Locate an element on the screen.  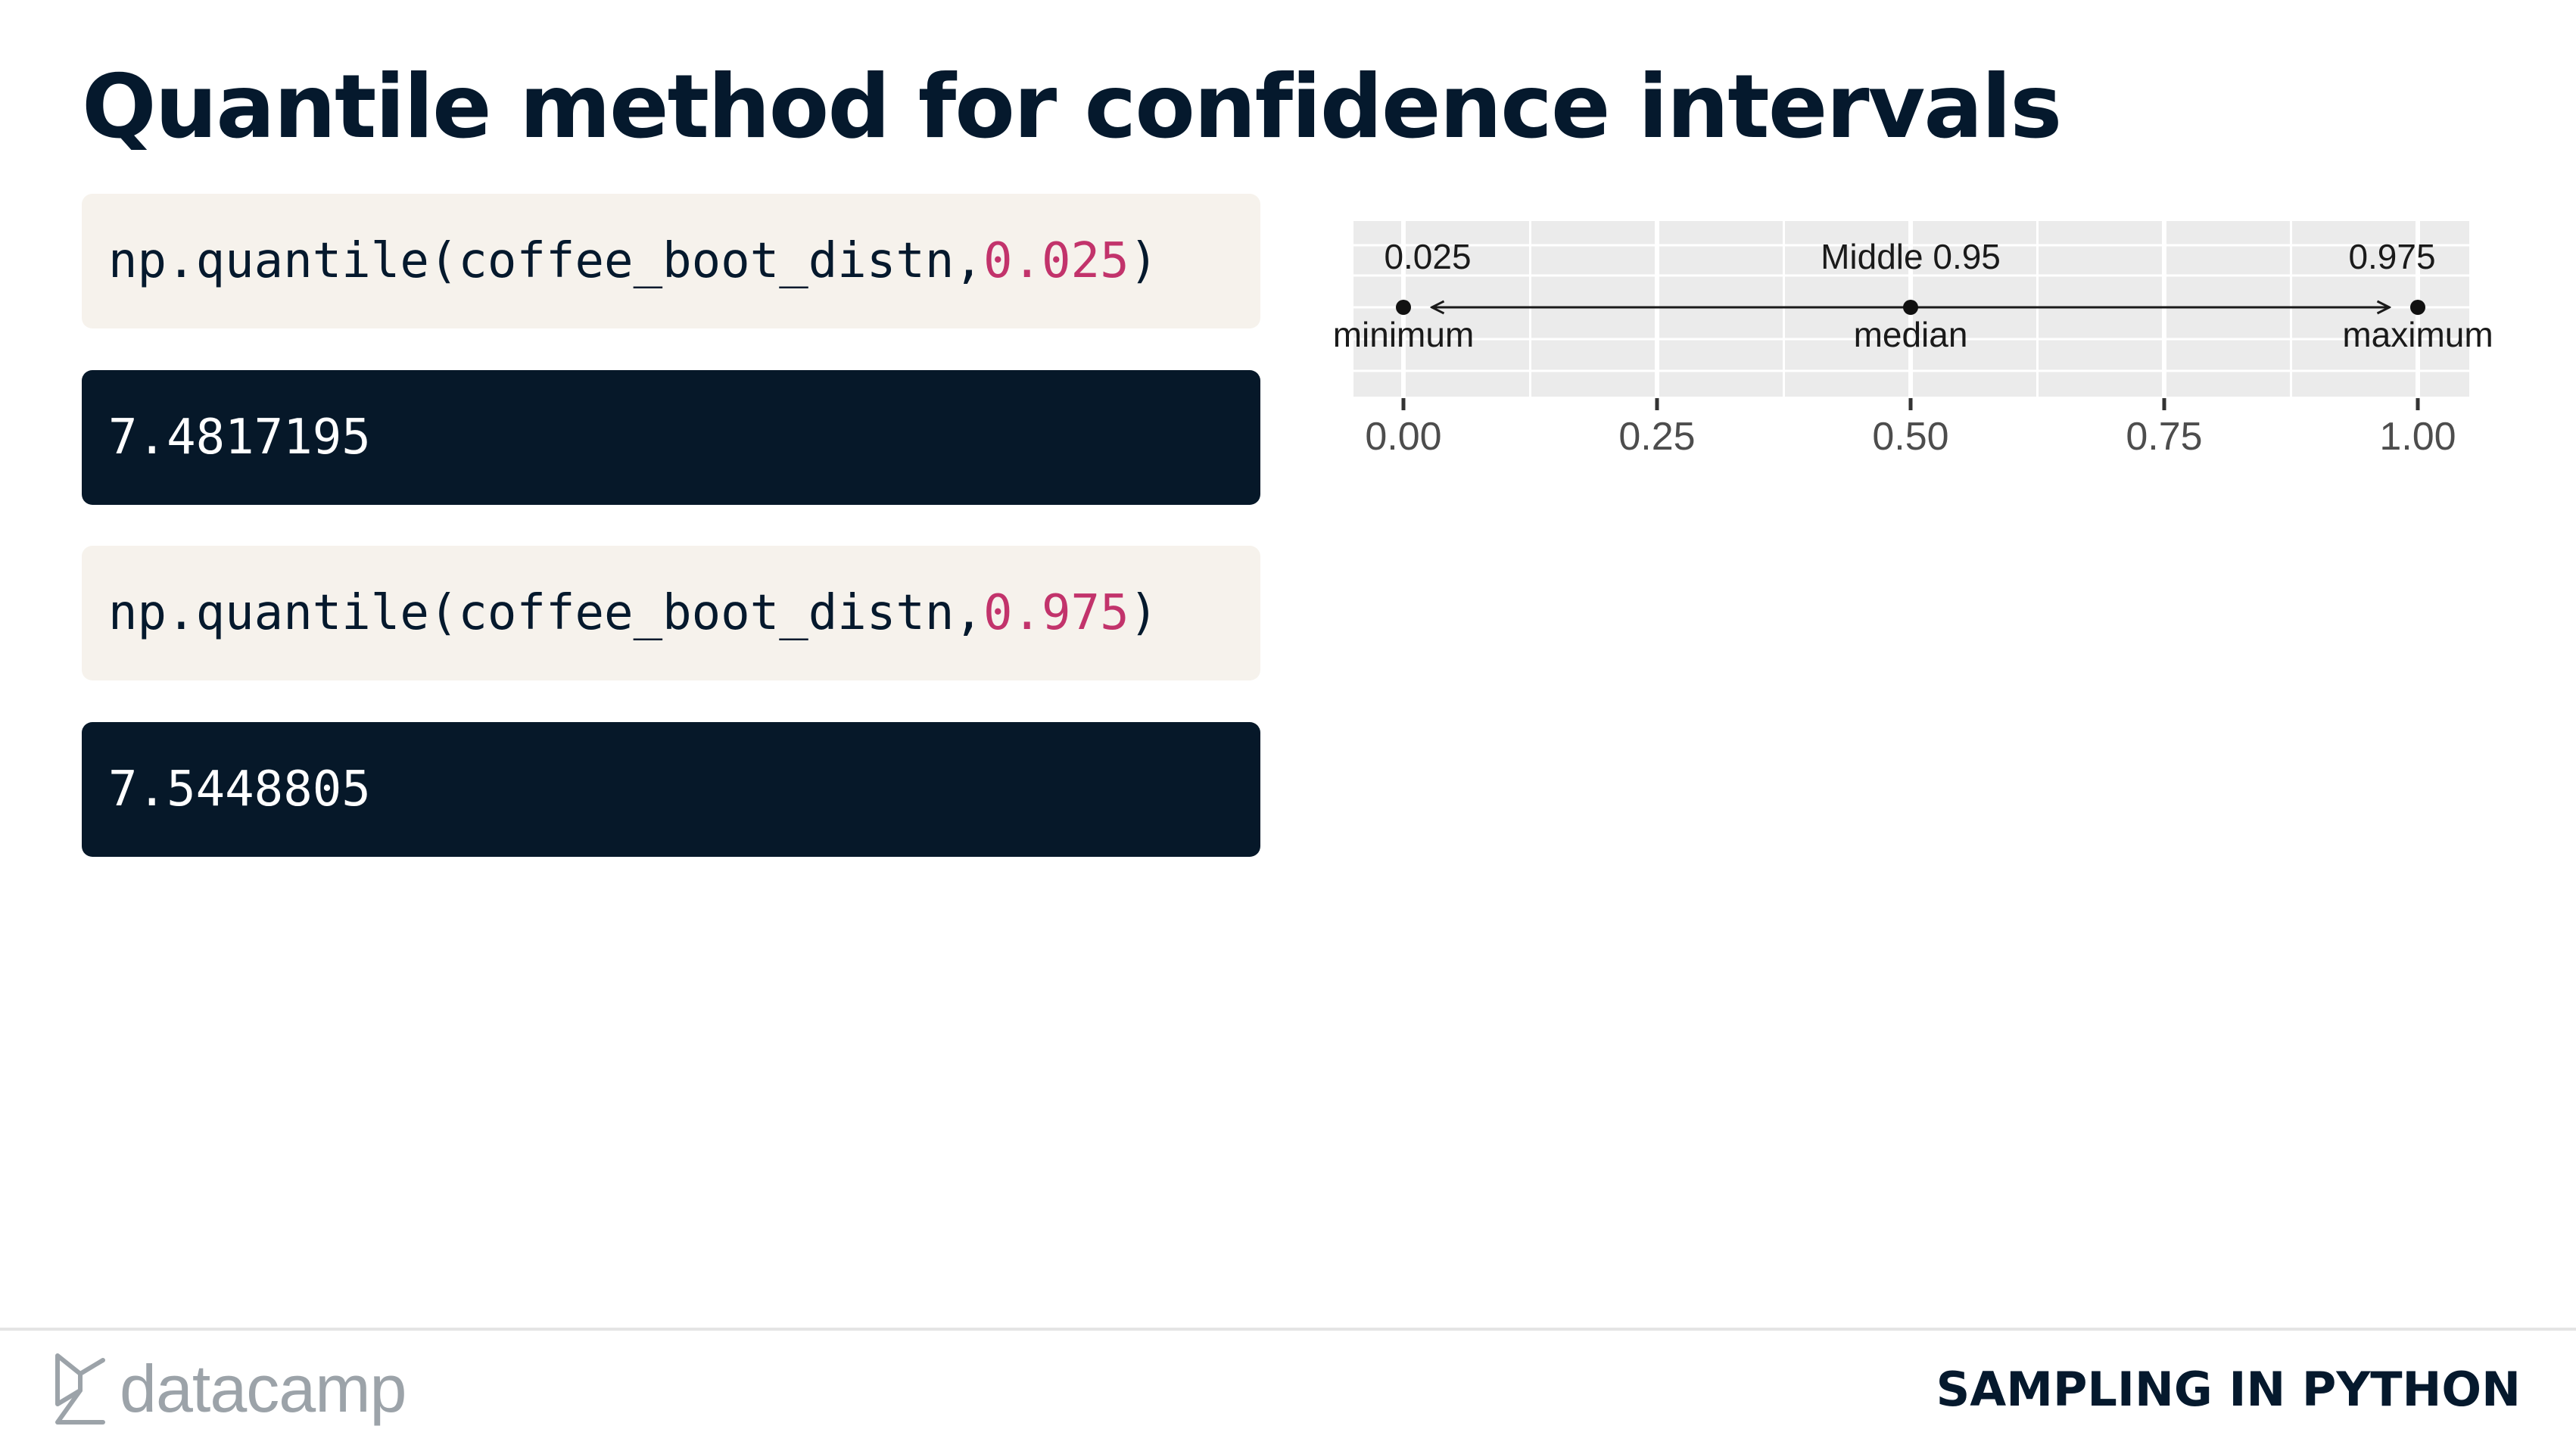
point-label: maximum is located at coordinates (2417, 334).